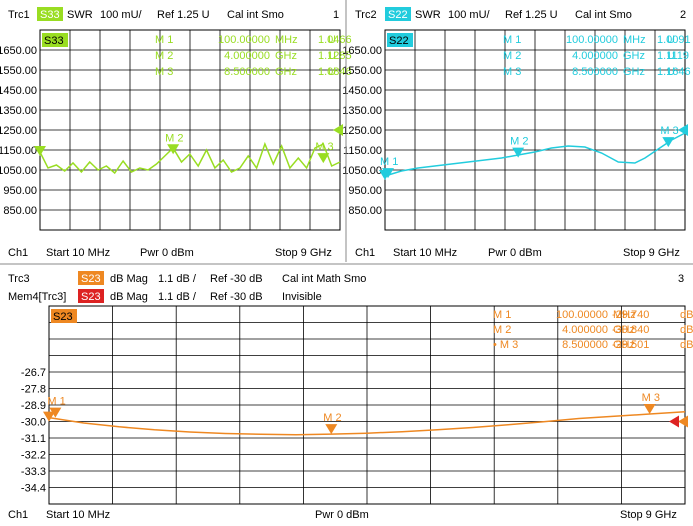 This screenshot has height=526, width=693. I want to click on y-tick-label: 1150.00, so click(362, 151).